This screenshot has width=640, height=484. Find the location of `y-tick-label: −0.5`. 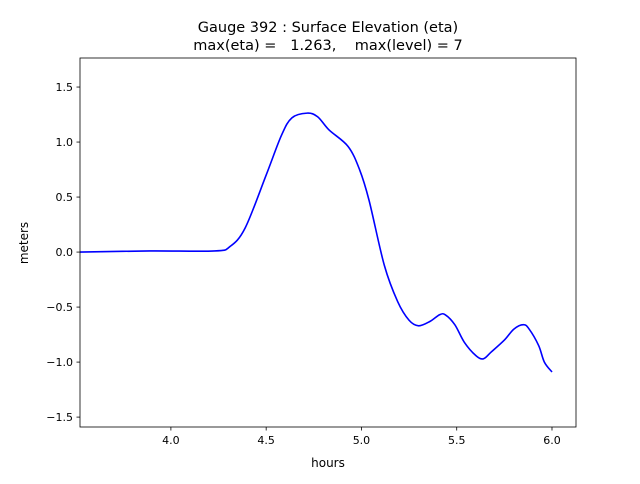

y-tick-label: −0.5 is located at coordinates (59, 307).